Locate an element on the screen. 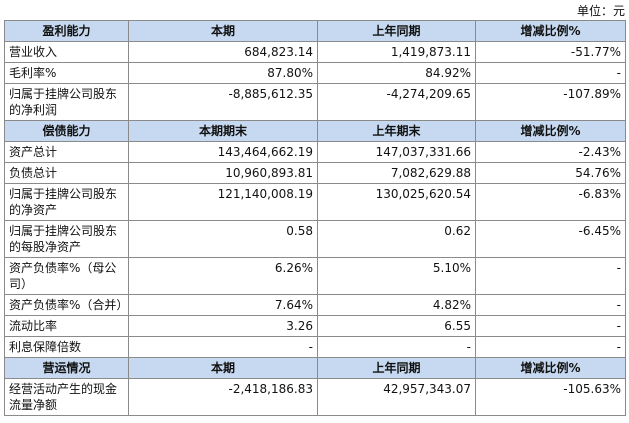  data-row: 资产负债率%（合并） 7.64% 4.82% - is located at coordinates (315, 305).